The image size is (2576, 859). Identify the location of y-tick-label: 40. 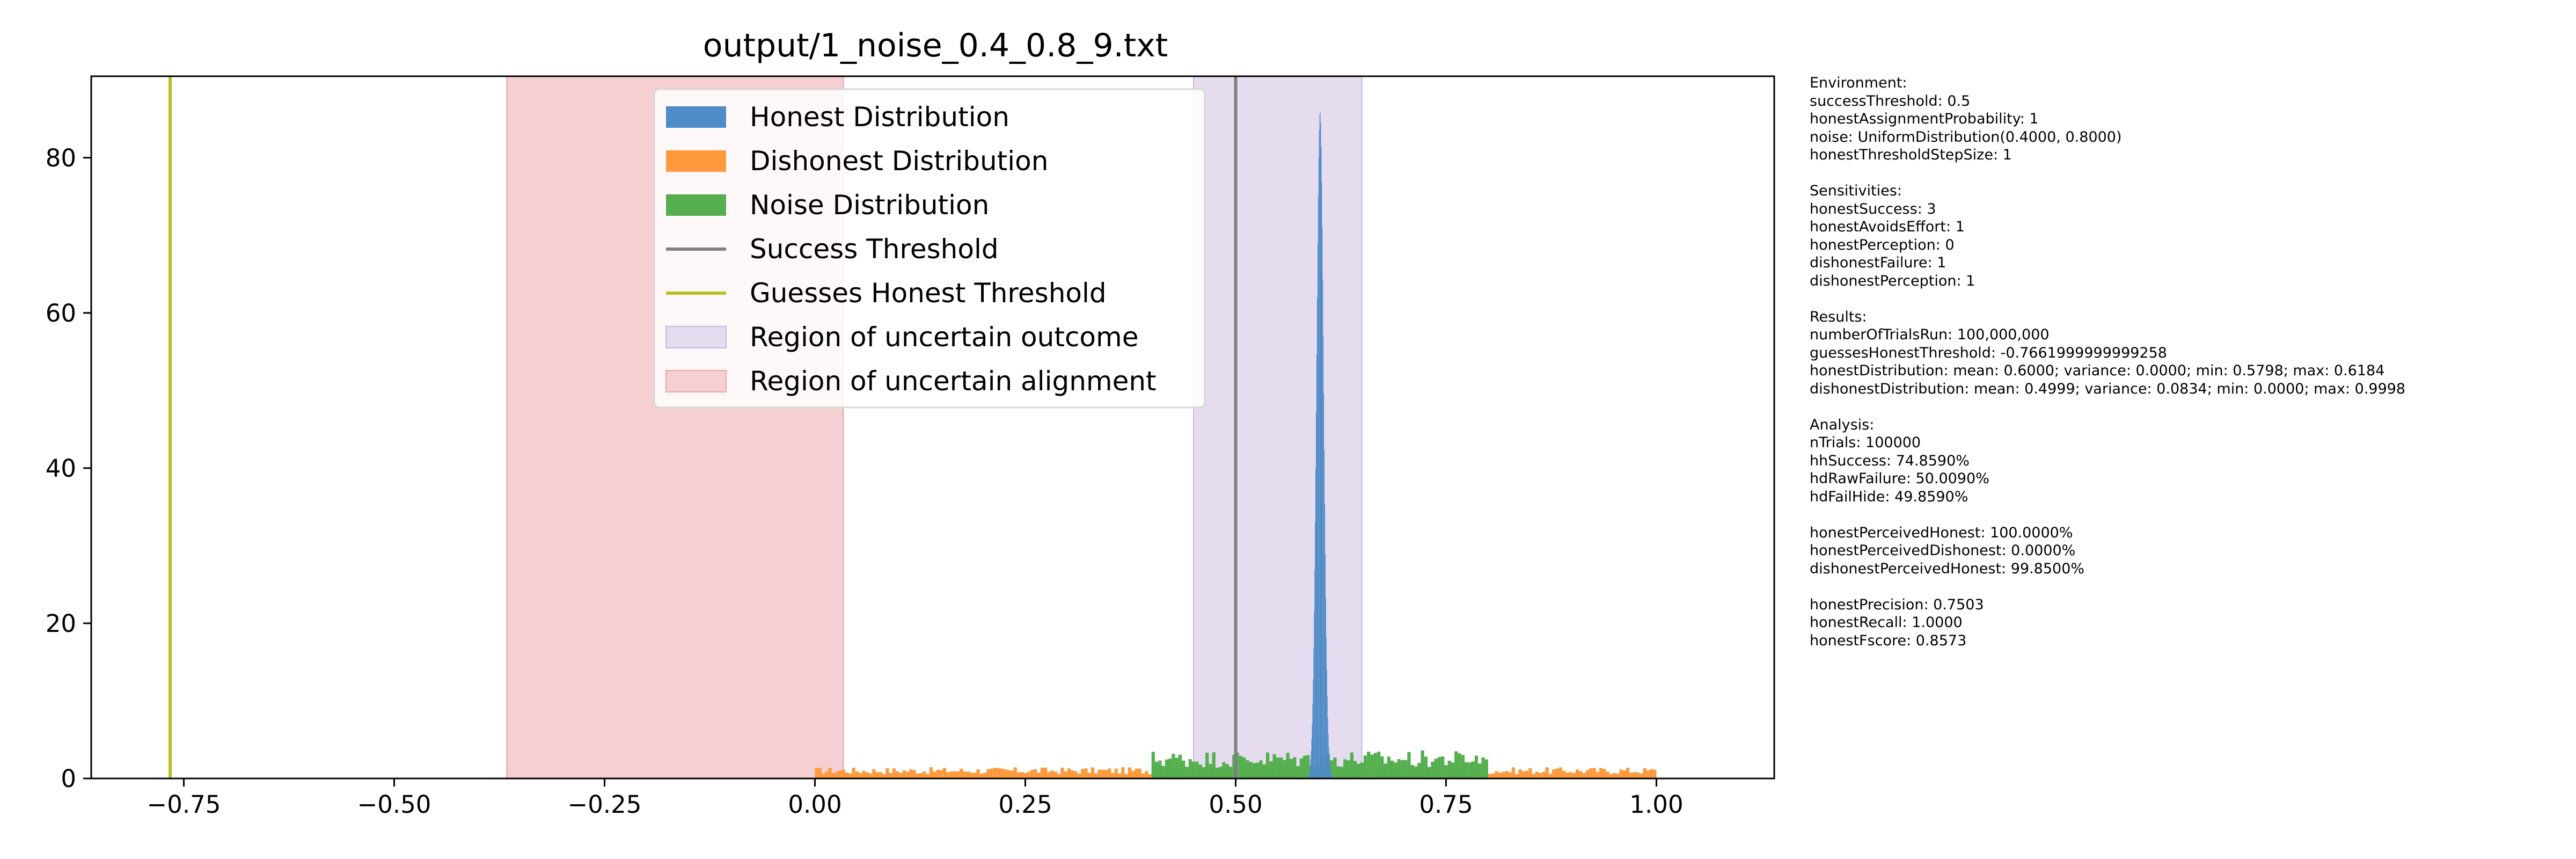
(61, 468).